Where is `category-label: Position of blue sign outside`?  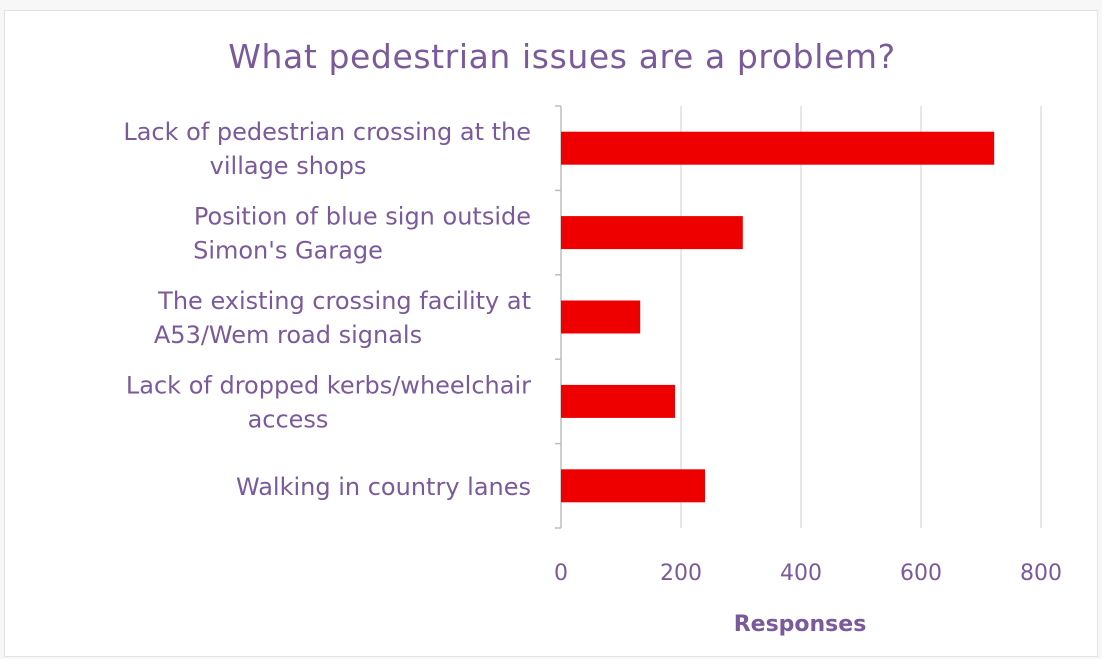
category-label: Position of blue sign outside is located at coordinates (362, 217).